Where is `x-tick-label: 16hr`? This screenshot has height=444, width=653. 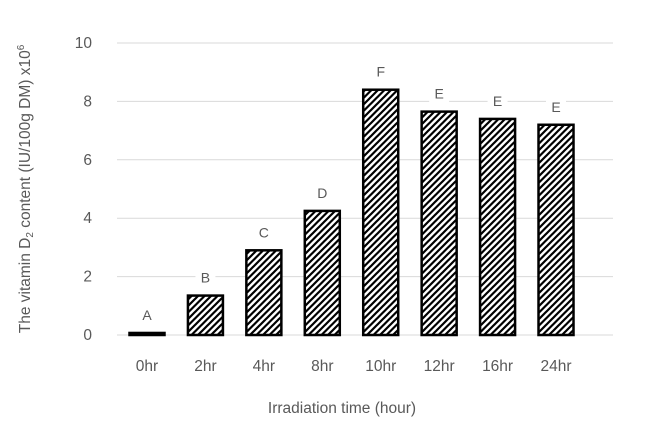
x-tick-label: 16hr is located at coordinates (497, 366).